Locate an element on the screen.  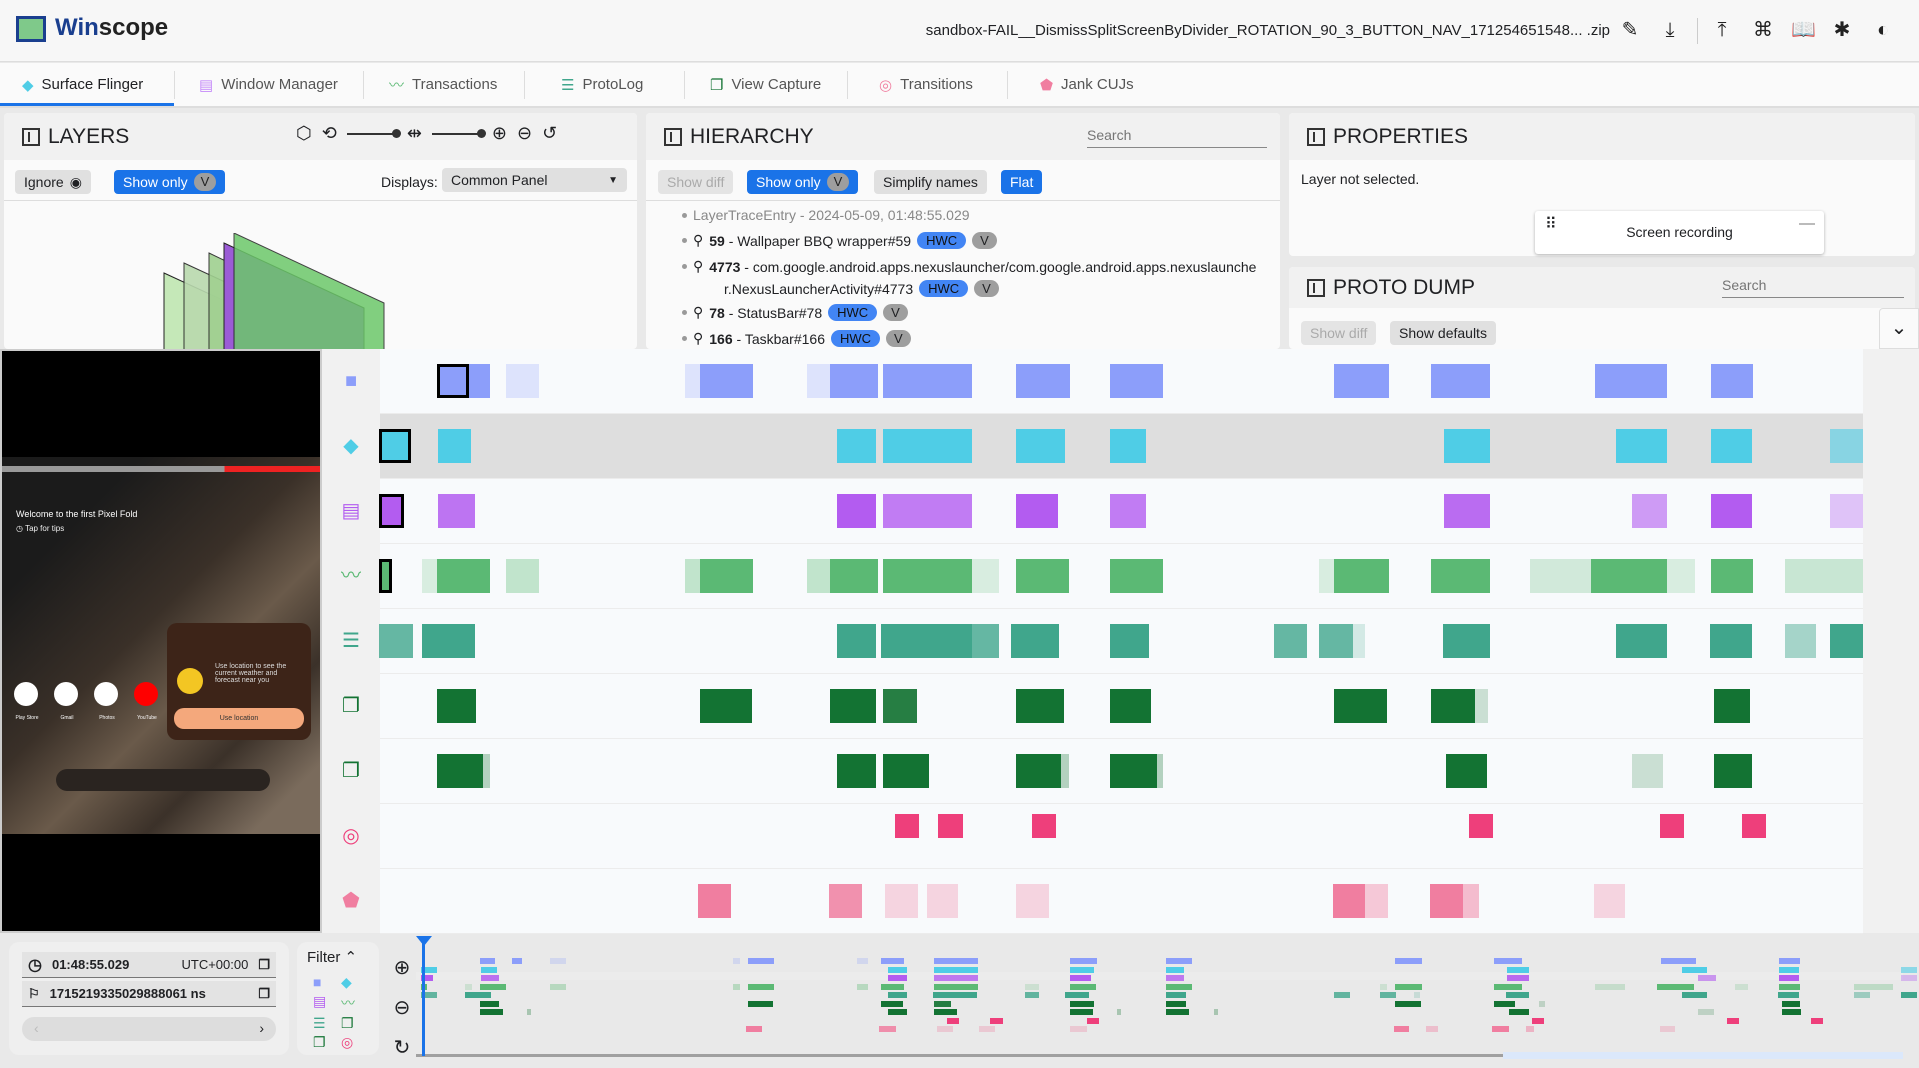
drag-handle-icon: ⠿ is located at coordinates (1551, 224).